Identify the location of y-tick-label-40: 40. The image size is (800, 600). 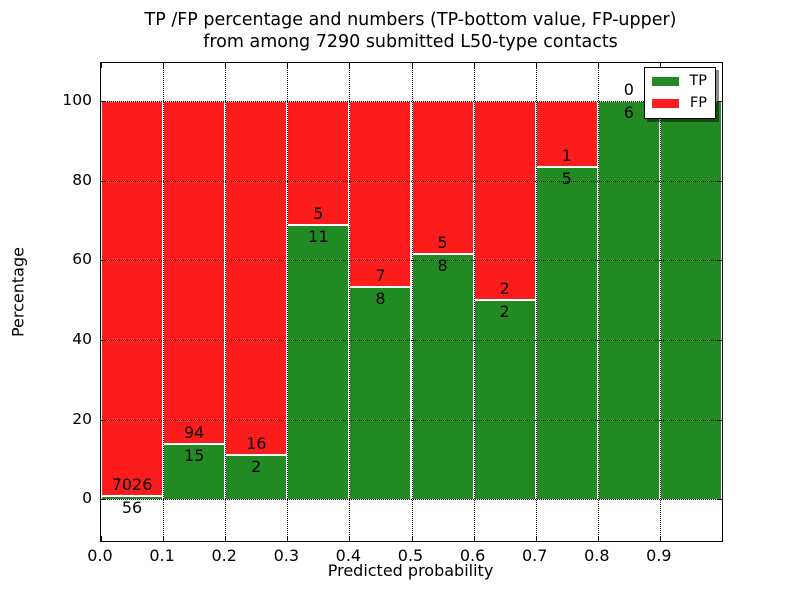
(82, 338).